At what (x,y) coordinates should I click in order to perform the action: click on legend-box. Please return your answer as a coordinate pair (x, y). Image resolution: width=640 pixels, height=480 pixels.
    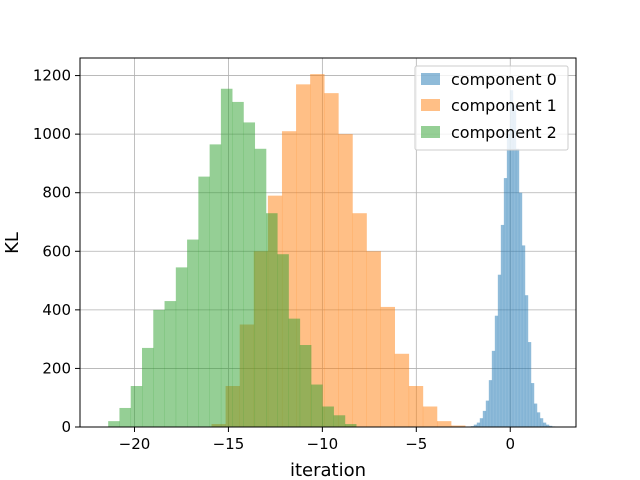
    Looking at the image, I should click on (491, 108).